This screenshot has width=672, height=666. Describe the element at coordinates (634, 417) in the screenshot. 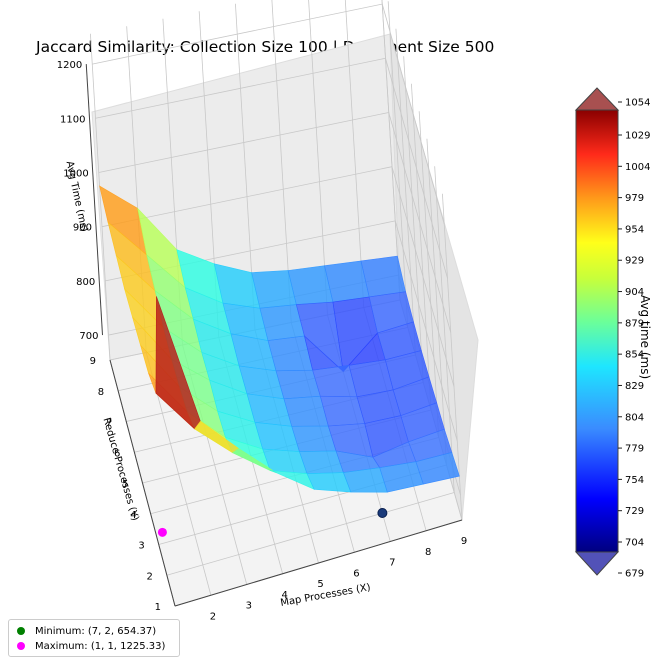

I see `colorbar-tick-804: 804` at that location.